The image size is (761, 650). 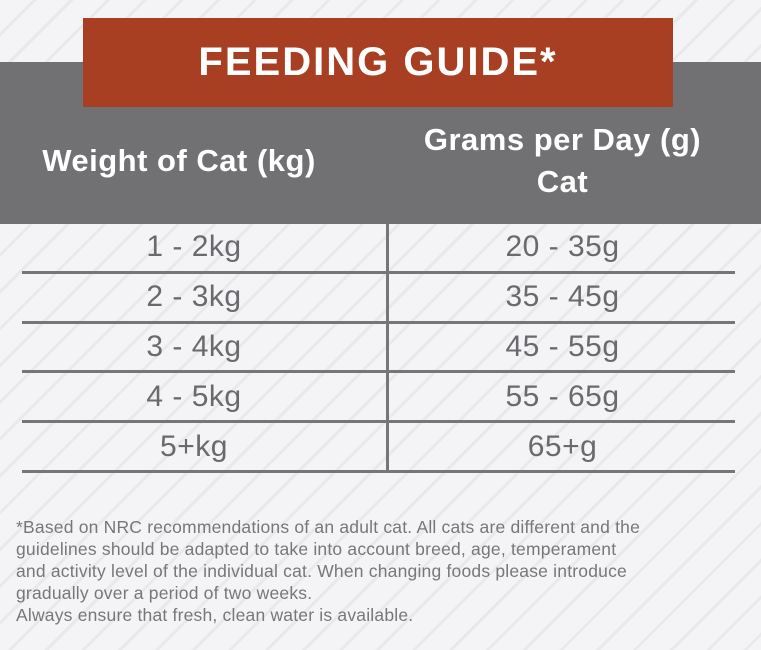 I want to click on column-header-grams-line1: Grams per Day (g), so click(x=562, y=139).